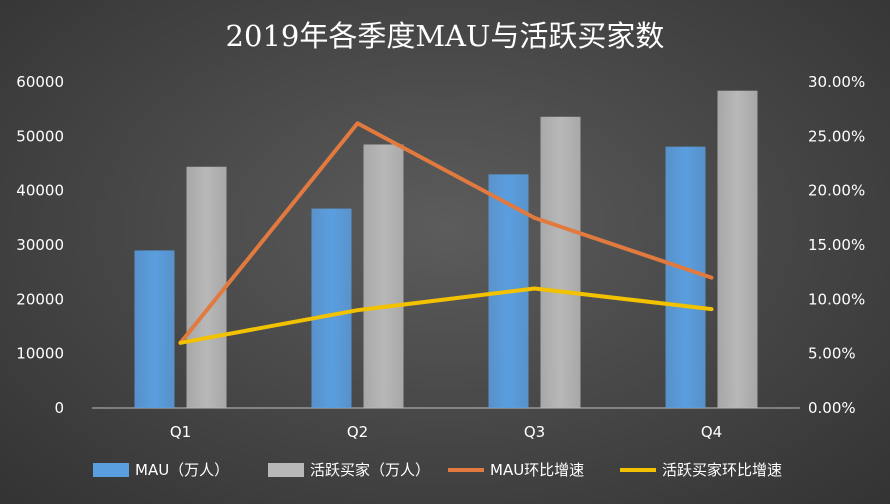  I want to click on x-tick-label: Q4, so click(711, 432).